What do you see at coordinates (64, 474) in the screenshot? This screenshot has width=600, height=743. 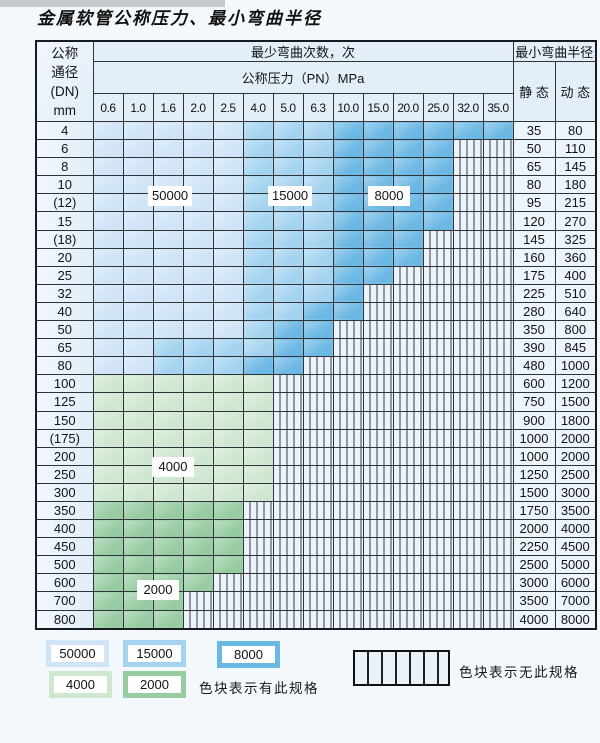 I see `dn-cell: 250` at bounding box center [64, 474].